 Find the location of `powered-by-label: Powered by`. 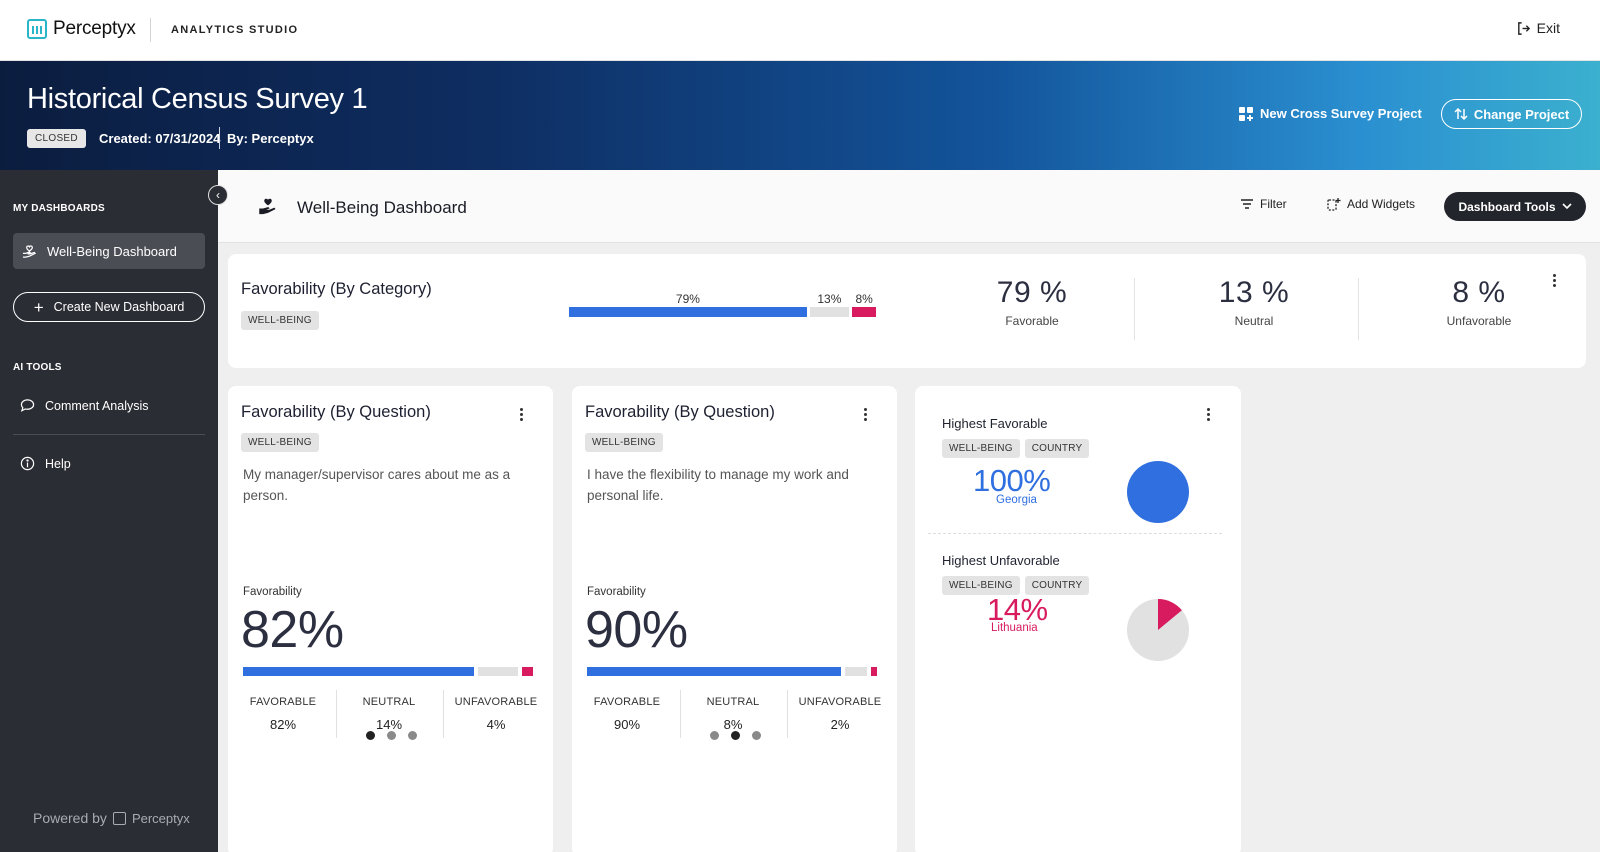

powered-by-label: Powered by is located at coordinates (70, 818).